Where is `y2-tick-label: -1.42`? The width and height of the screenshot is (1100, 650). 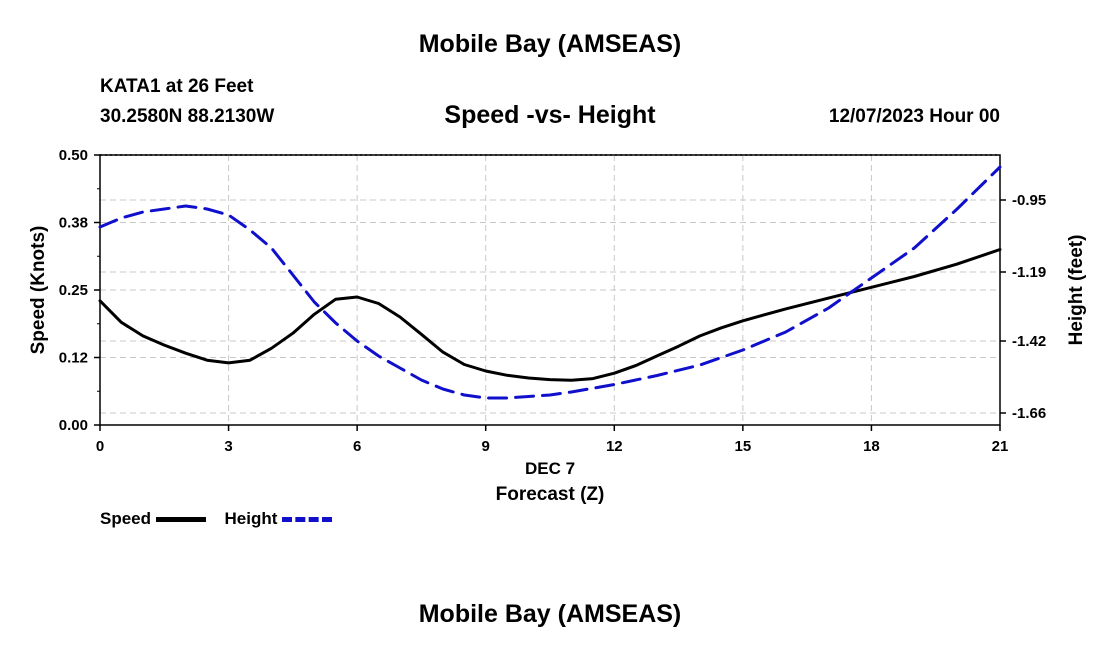 y2-tick-label: -1.42 is located at coordinates (1029, 341).